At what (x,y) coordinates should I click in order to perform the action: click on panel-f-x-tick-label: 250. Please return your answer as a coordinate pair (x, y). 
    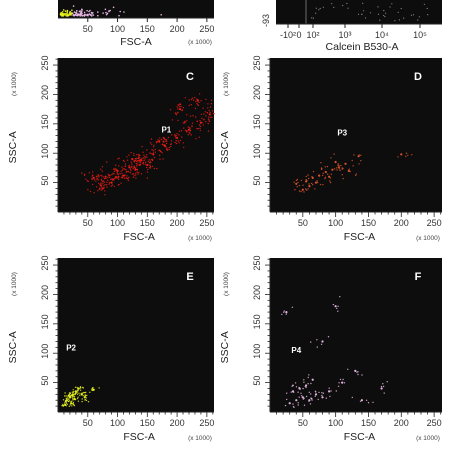
    Looking at the image, I should click on (434, 423).